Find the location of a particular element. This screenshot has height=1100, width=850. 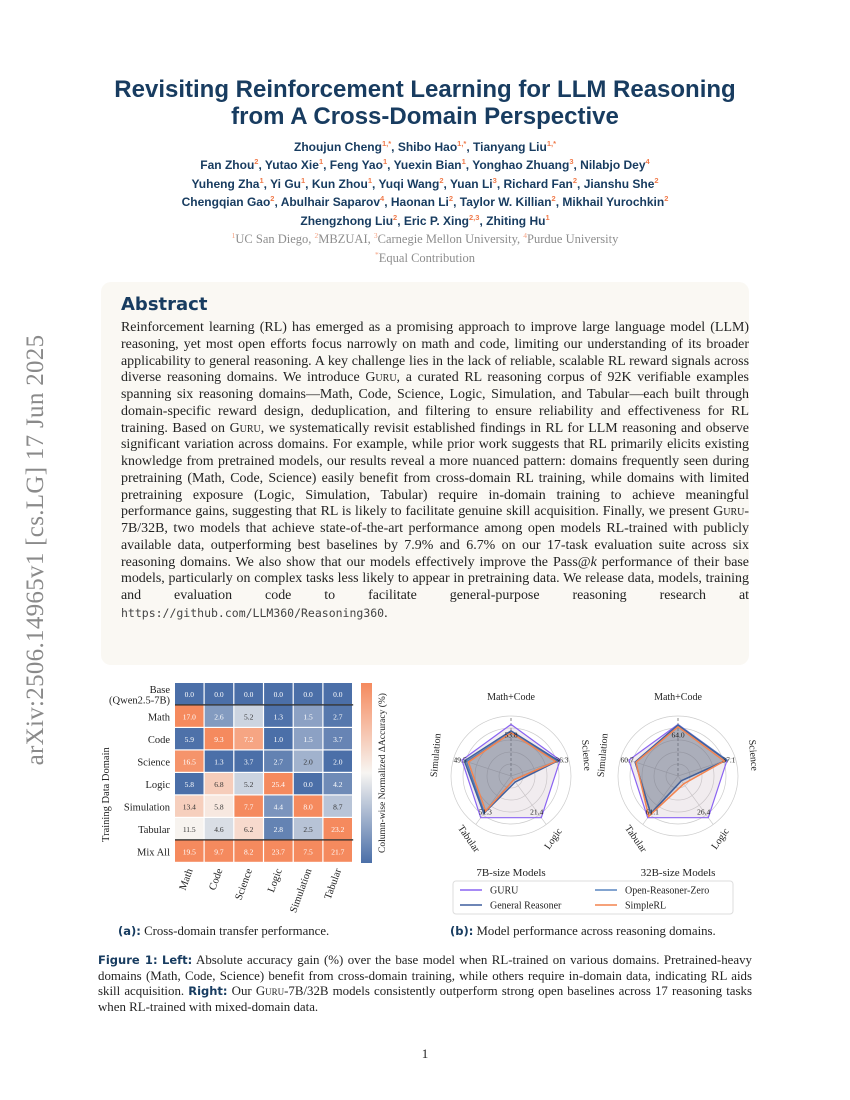

cell-value: 7.5 is located at coordinates (308, 851).